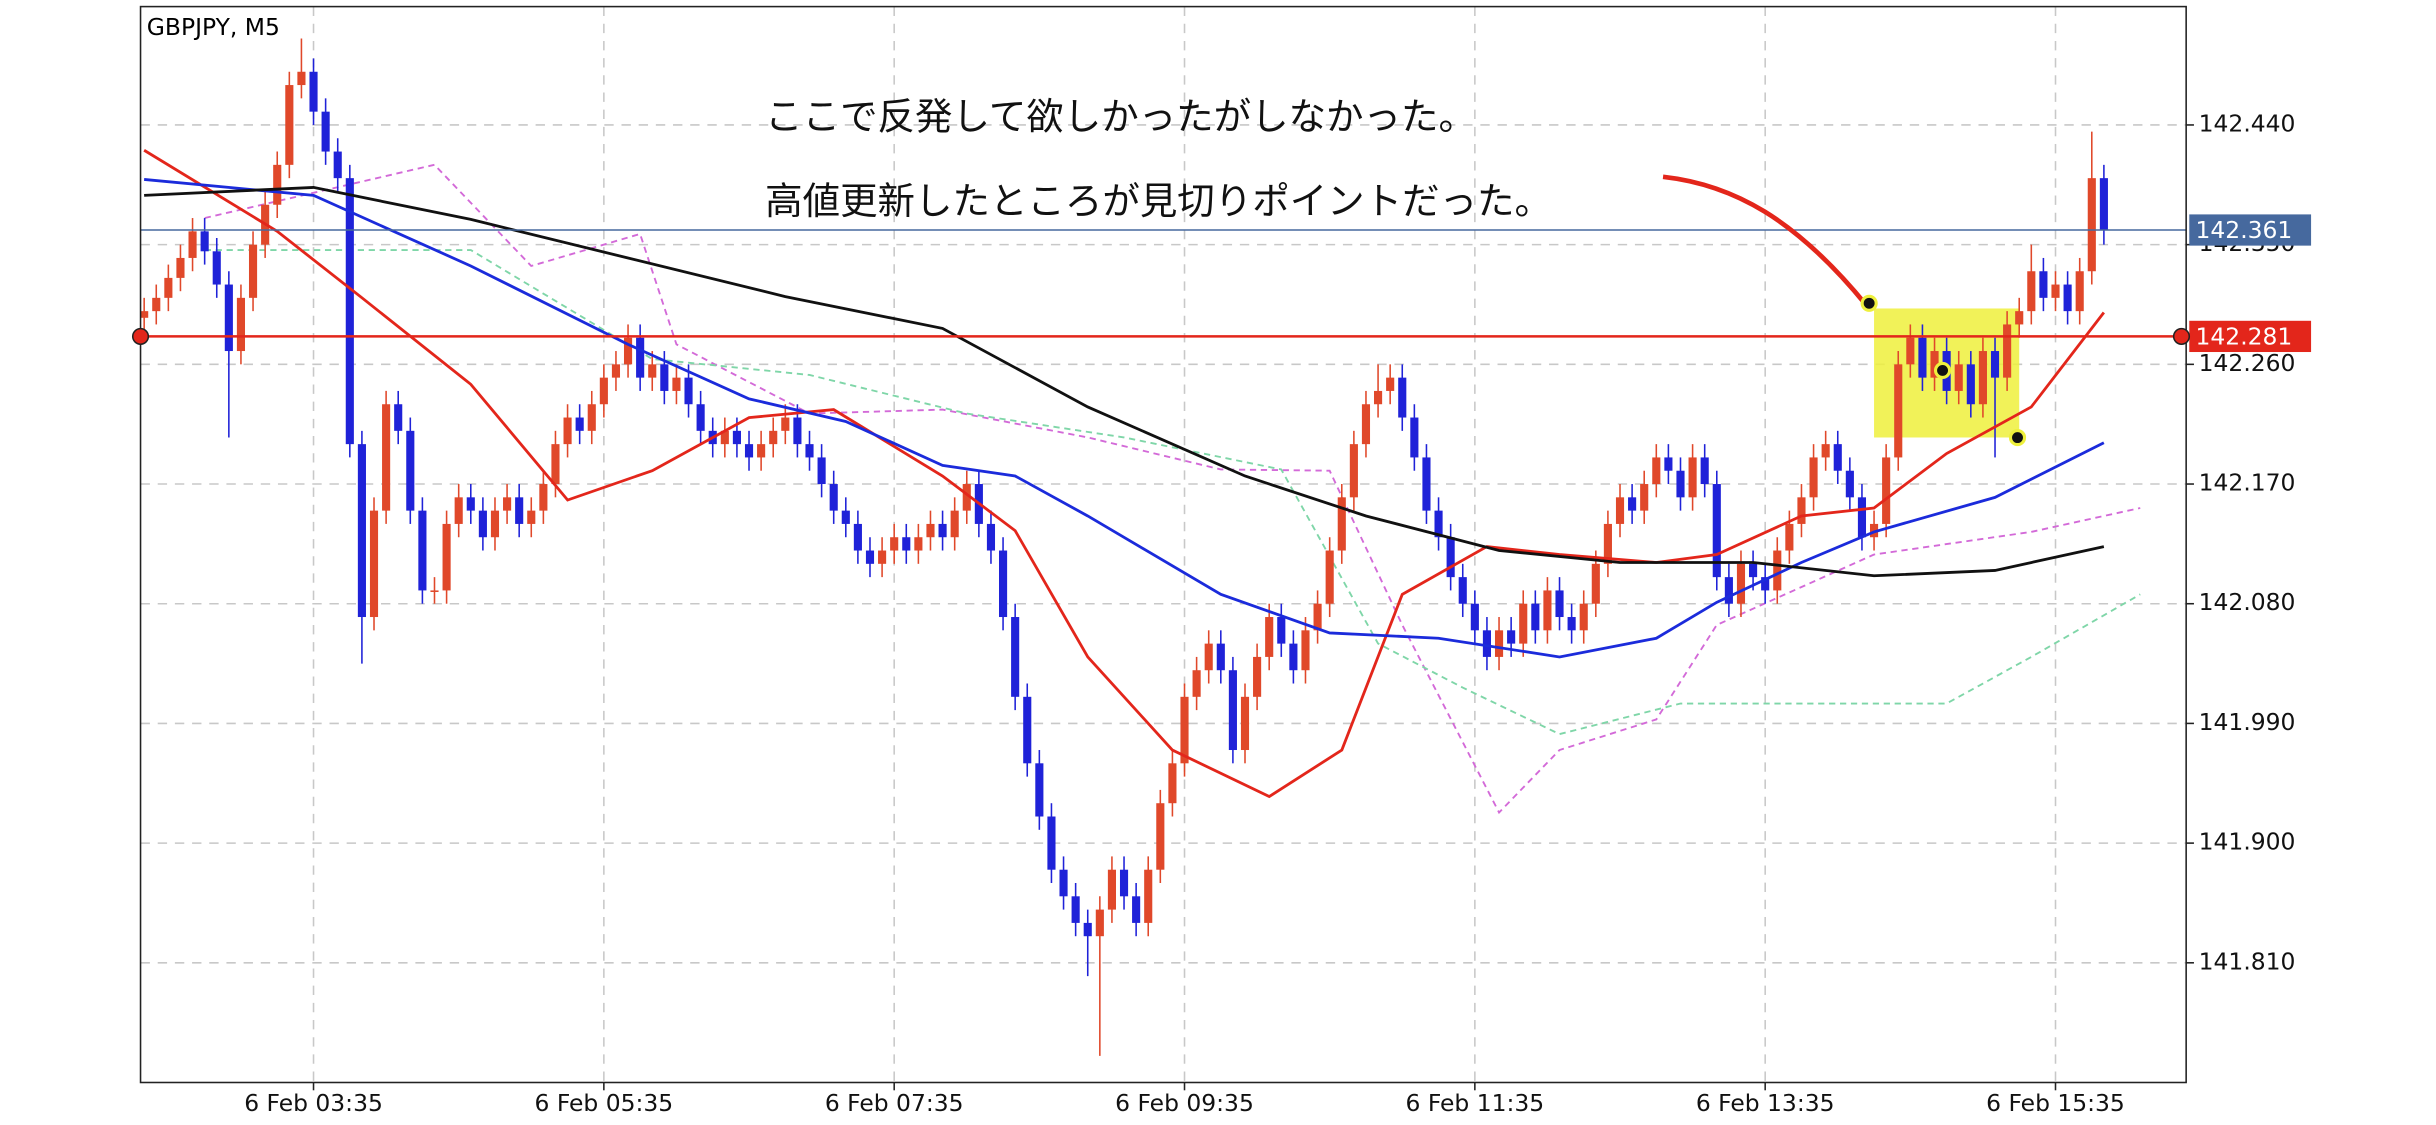 This screenshot has height=1125, width=2436. Describe the element at coordinates (1765, 1103) in the screenshot. I see `x-tick-label: 6 Feb 13:35` at that location.